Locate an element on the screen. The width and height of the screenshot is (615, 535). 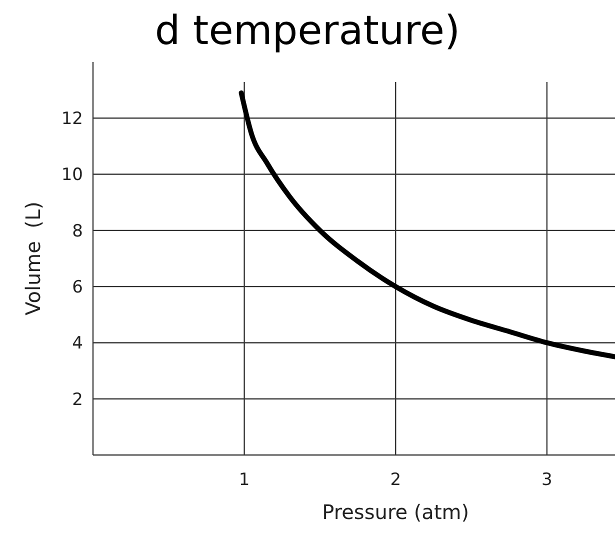
y-tick-label: 2 is located at coordinates (77, 400).